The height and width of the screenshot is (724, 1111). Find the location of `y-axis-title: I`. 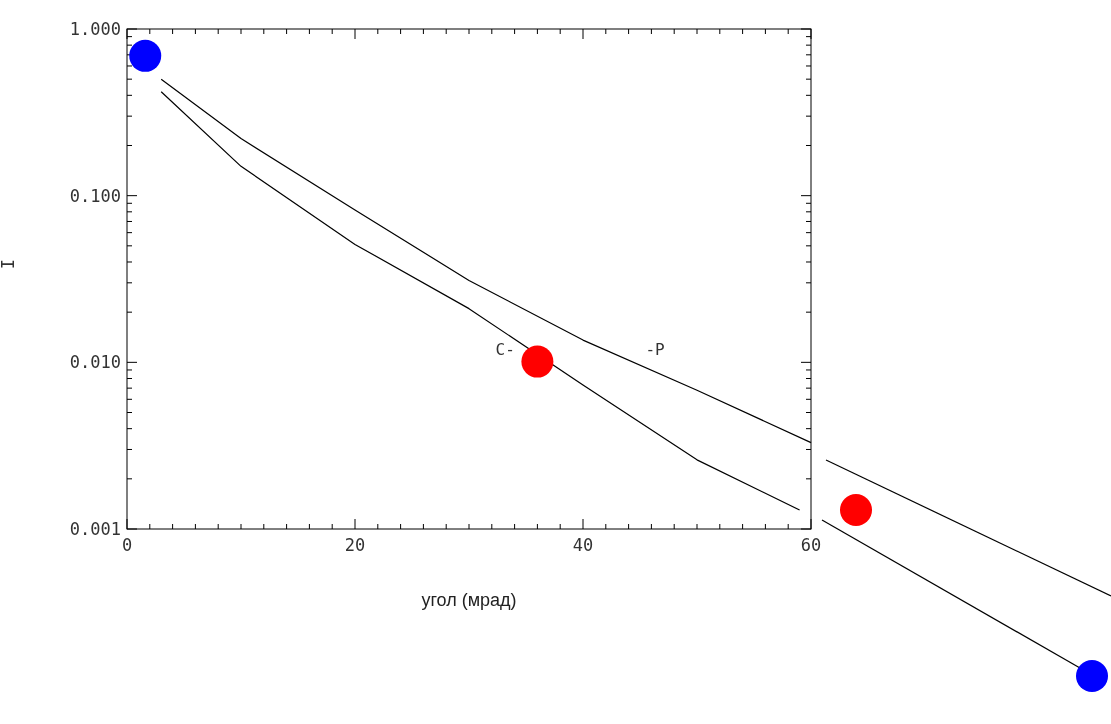

y-axis-title: I is located at coordinates (9, 264).